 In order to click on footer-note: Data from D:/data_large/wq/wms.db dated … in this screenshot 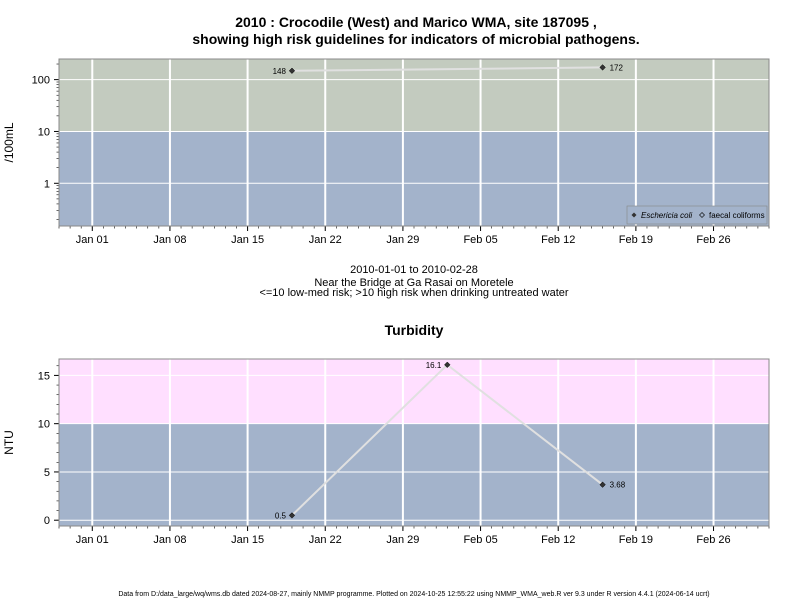, I will do `click(413, 594)`.